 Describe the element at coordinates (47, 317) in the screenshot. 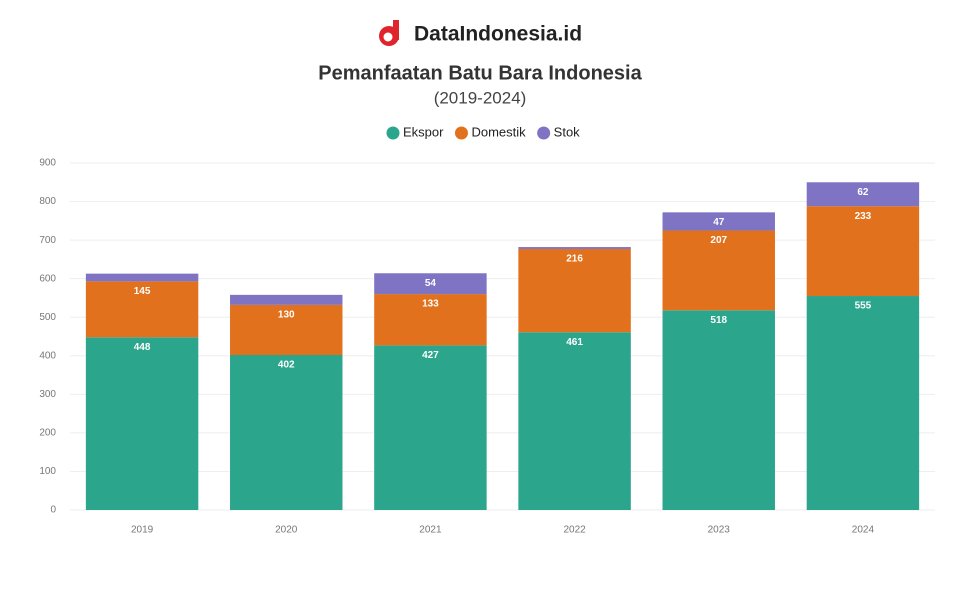

I see `y-tick-label: 500` at that location.